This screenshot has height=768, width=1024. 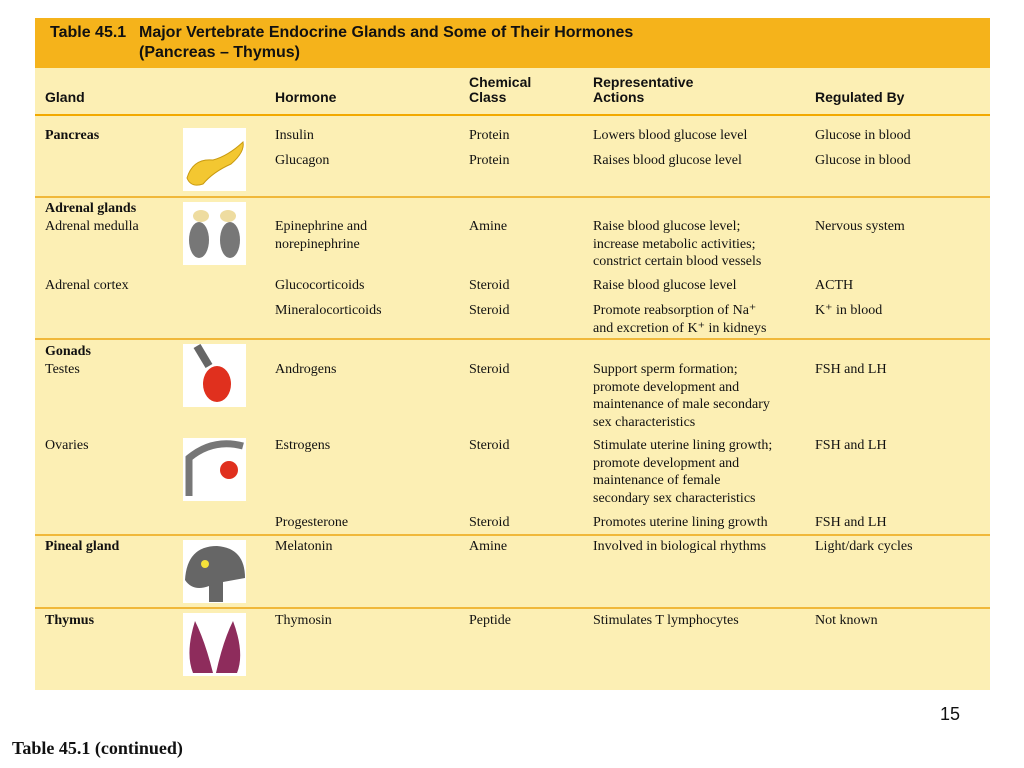 What do you see at coordinates (860, 97) in the screenshot?
I see `column-header: Regulated By` at bounding box center [860, 97].